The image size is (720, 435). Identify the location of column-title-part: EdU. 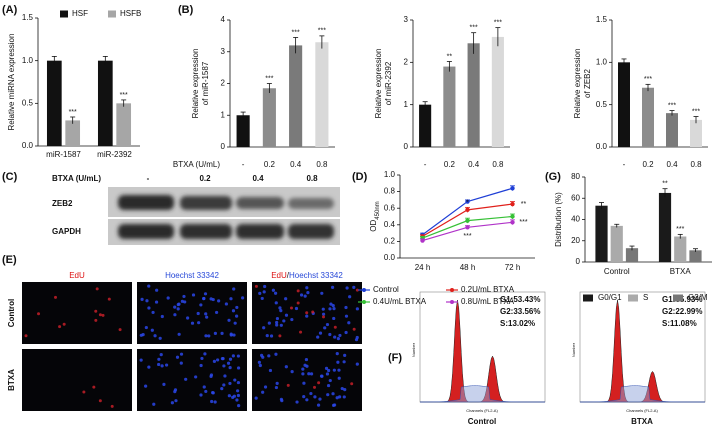
(279, 275).